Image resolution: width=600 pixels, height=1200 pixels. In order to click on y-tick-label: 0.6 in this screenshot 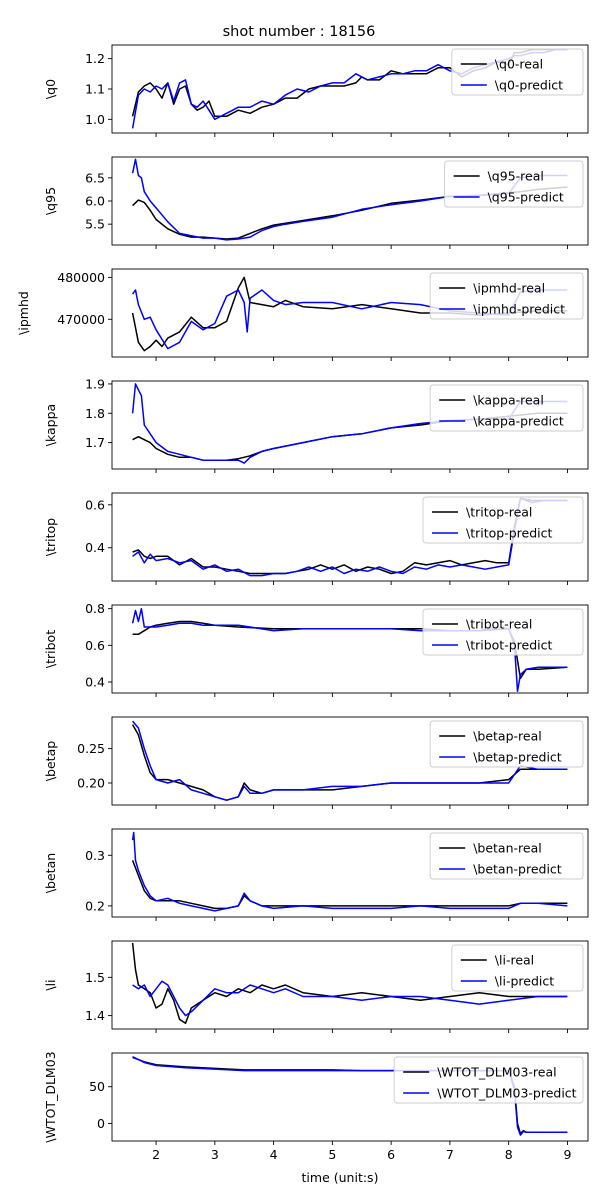, I will do `click(95, 645)`.